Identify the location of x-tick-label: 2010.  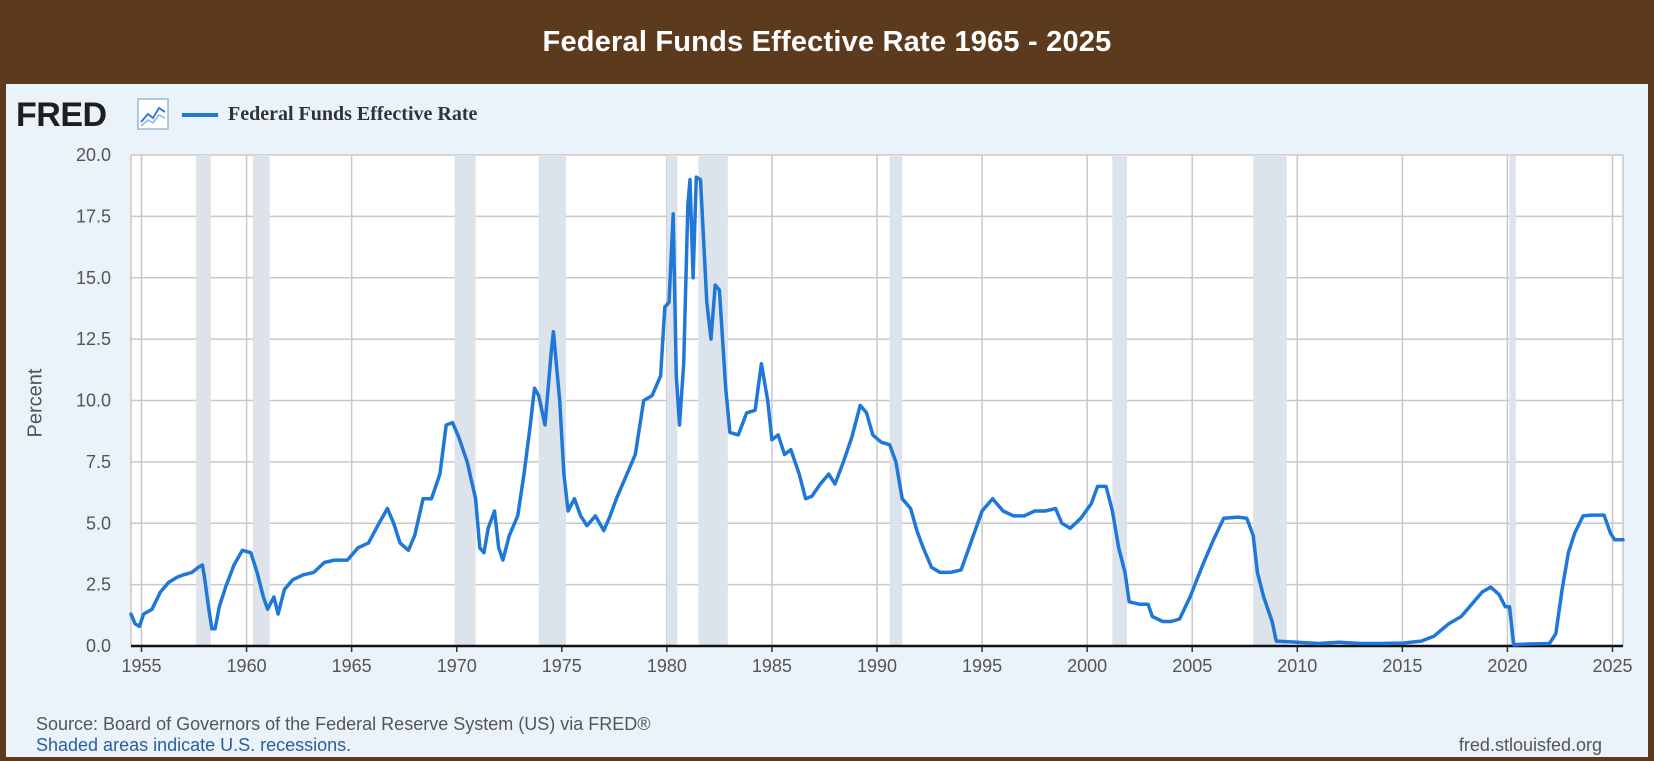
(1297, 666).